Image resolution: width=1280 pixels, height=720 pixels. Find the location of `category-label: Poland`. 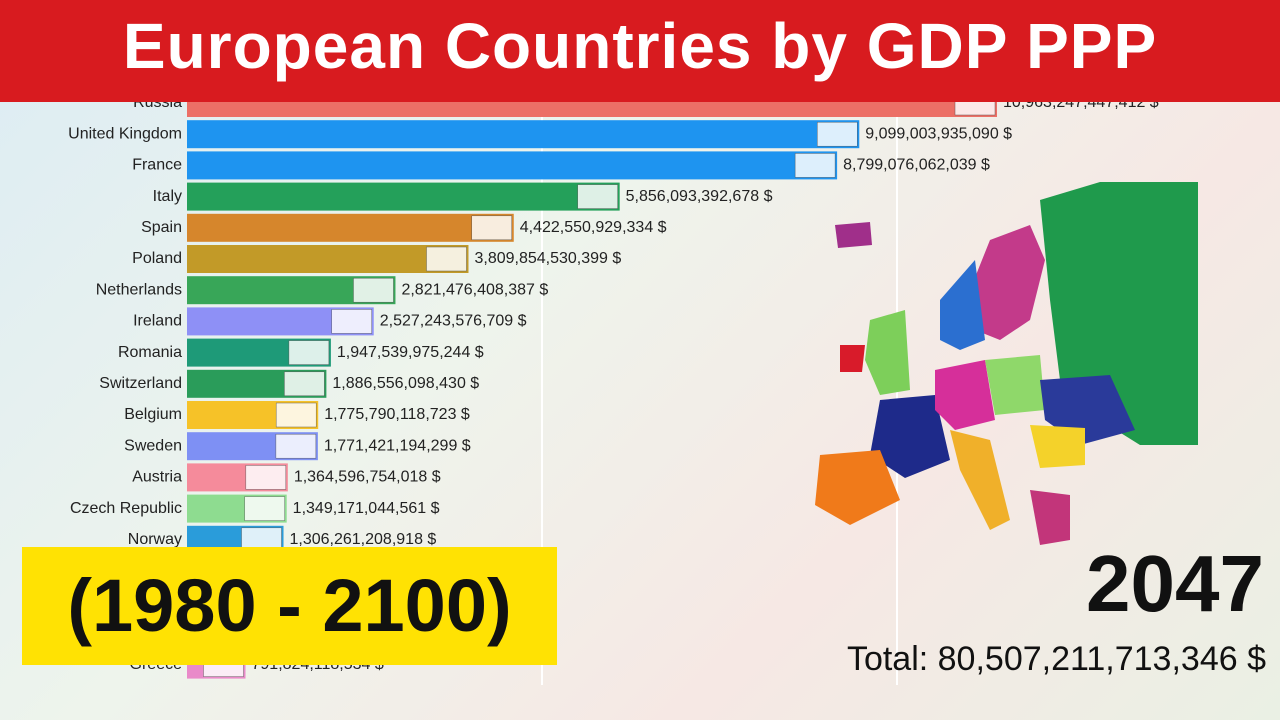

category-label: Poland is located at coordinates (157, 258).